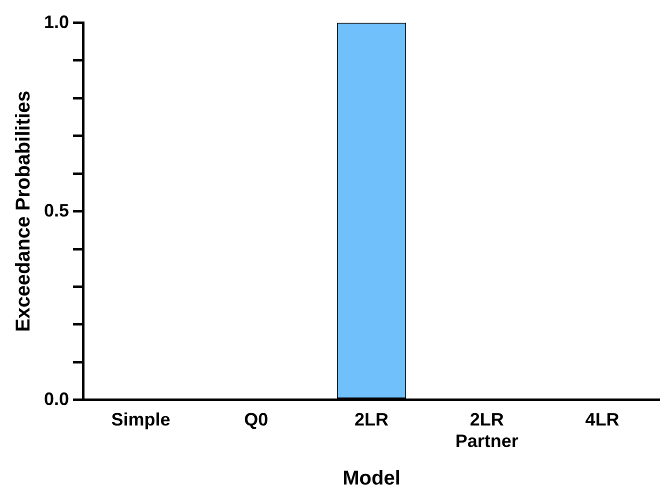  I want to click on y-tick-label: 1.0, so click(57, 22).